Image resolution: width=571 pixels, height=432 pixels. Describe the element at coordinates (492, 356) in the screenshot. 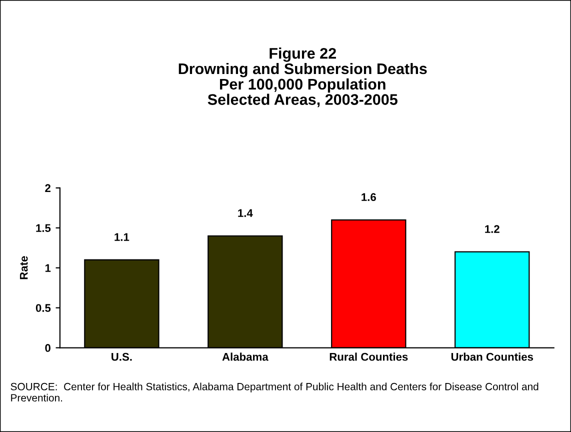

I see `x-tick-label: Urban Counties` at that location.